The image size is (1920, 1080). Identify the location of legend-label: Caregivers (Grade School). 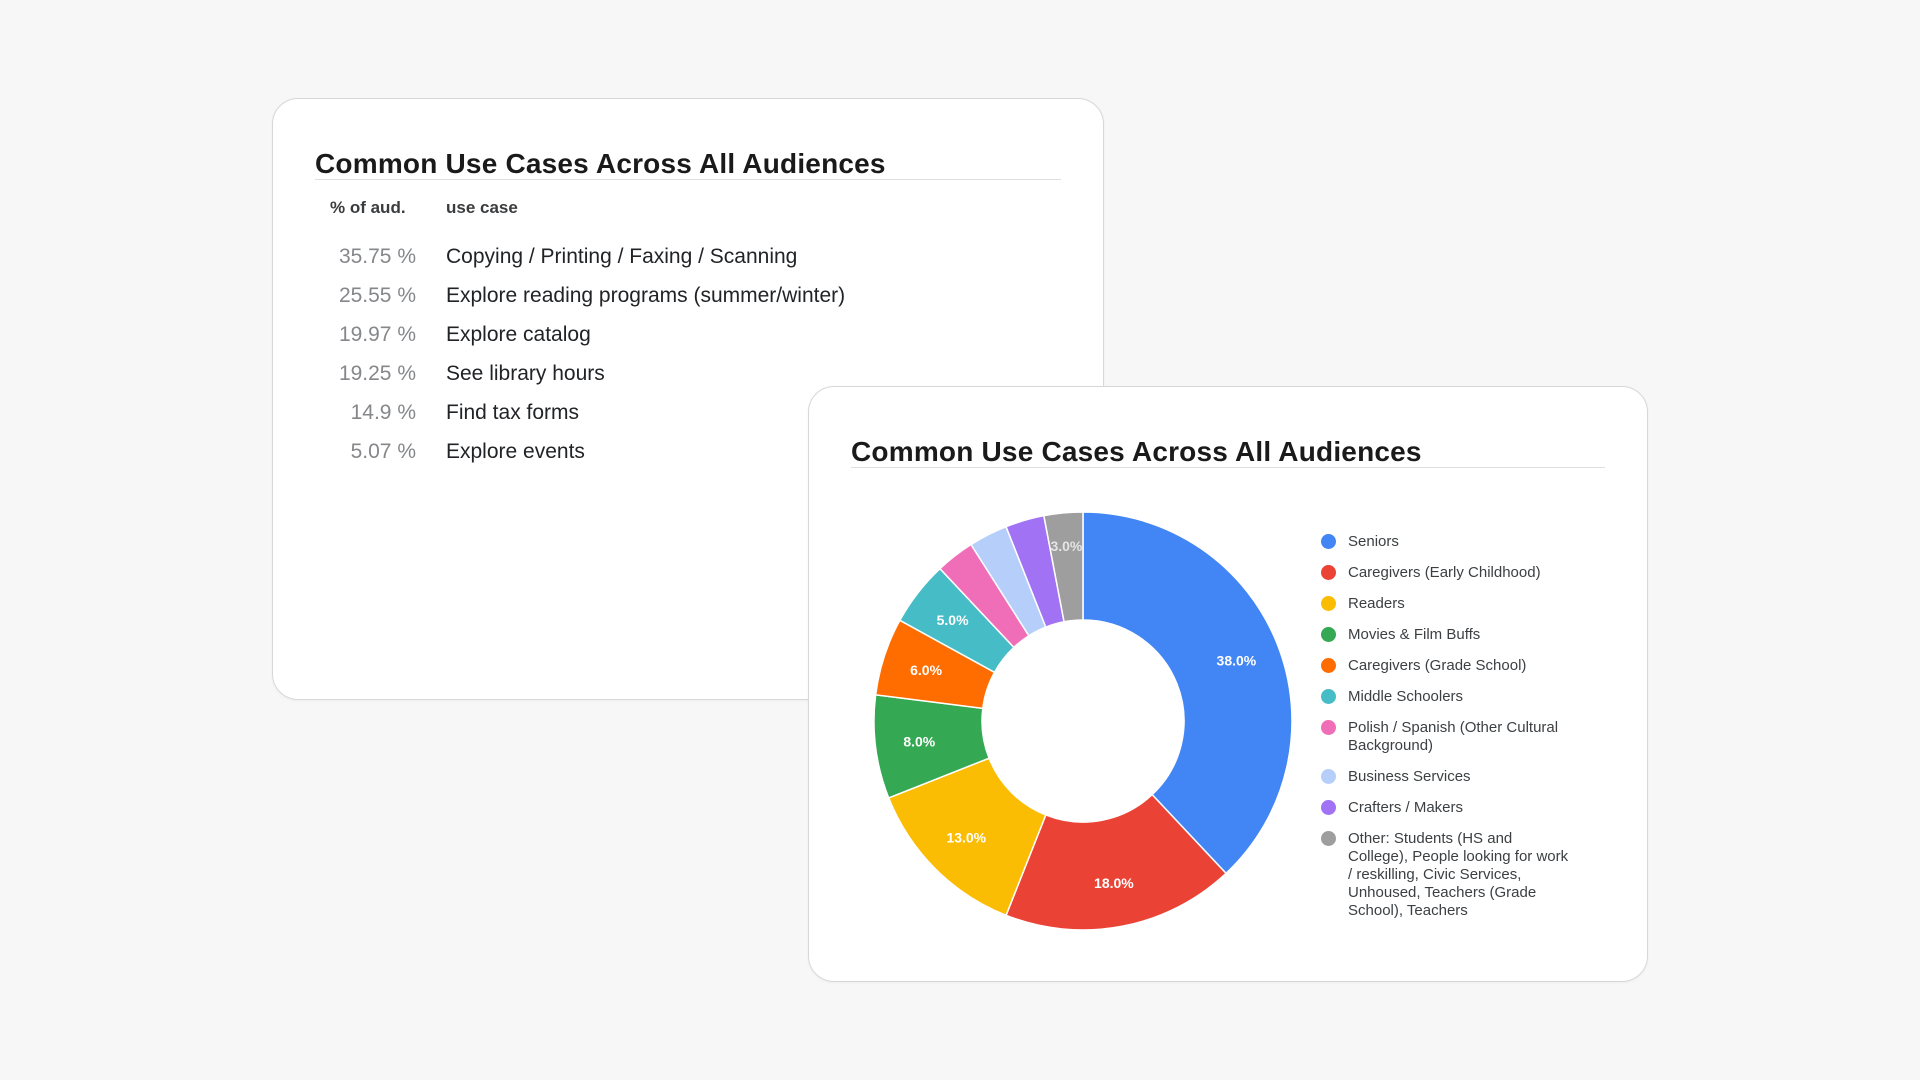
(1437, 665).